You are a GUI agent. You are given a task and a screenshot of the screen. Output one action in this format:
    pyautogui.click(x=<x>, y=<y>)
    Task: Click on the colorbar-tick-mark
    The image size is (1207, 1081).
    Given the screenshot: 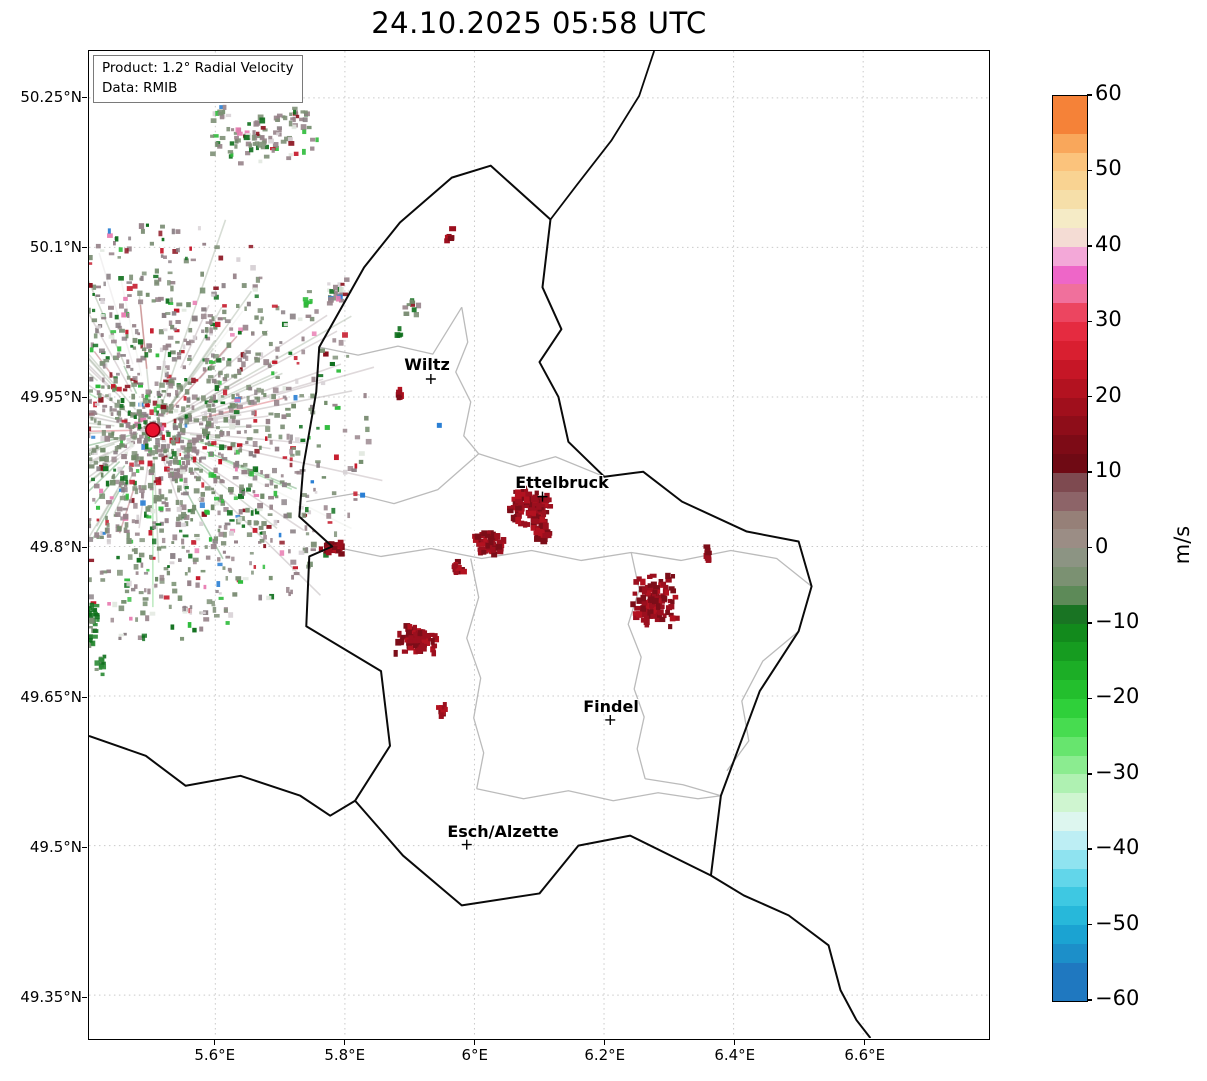 What is the action you would take?
    pyautogui.click(x=1089, y=170)
    